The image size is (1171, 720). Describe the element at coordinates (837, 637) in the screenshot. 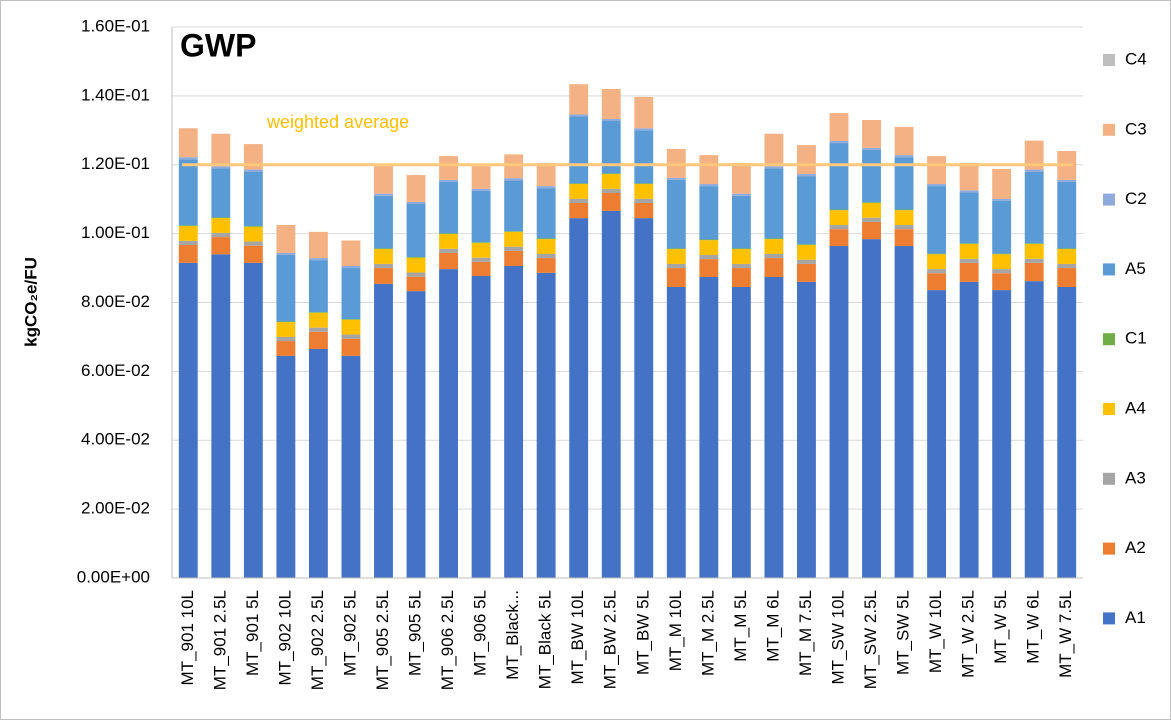

I see `x-tick-label: MT_SW 10L` at that location.